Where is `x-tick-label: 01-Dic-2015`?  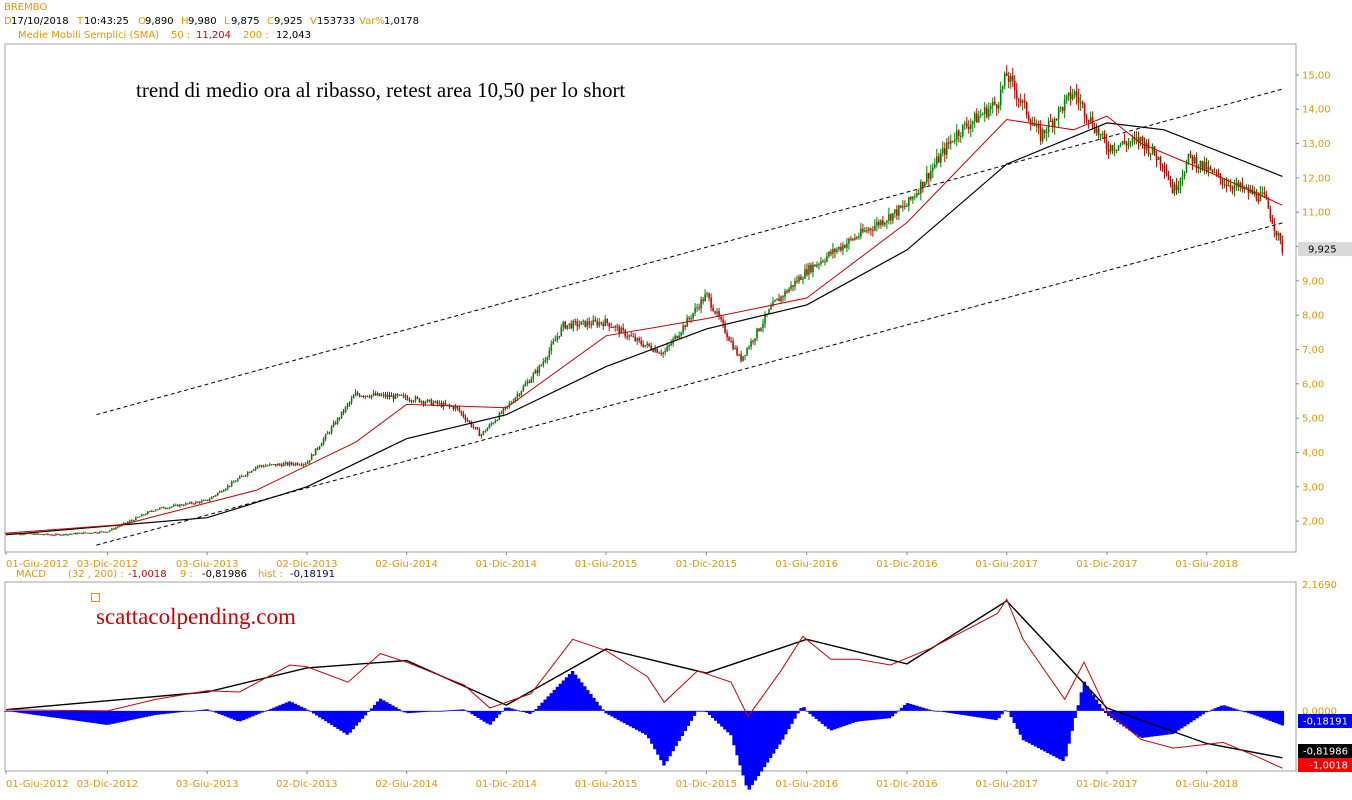 x-tick-label: 01-Dic-2015 is located at coordinates (706, 564).